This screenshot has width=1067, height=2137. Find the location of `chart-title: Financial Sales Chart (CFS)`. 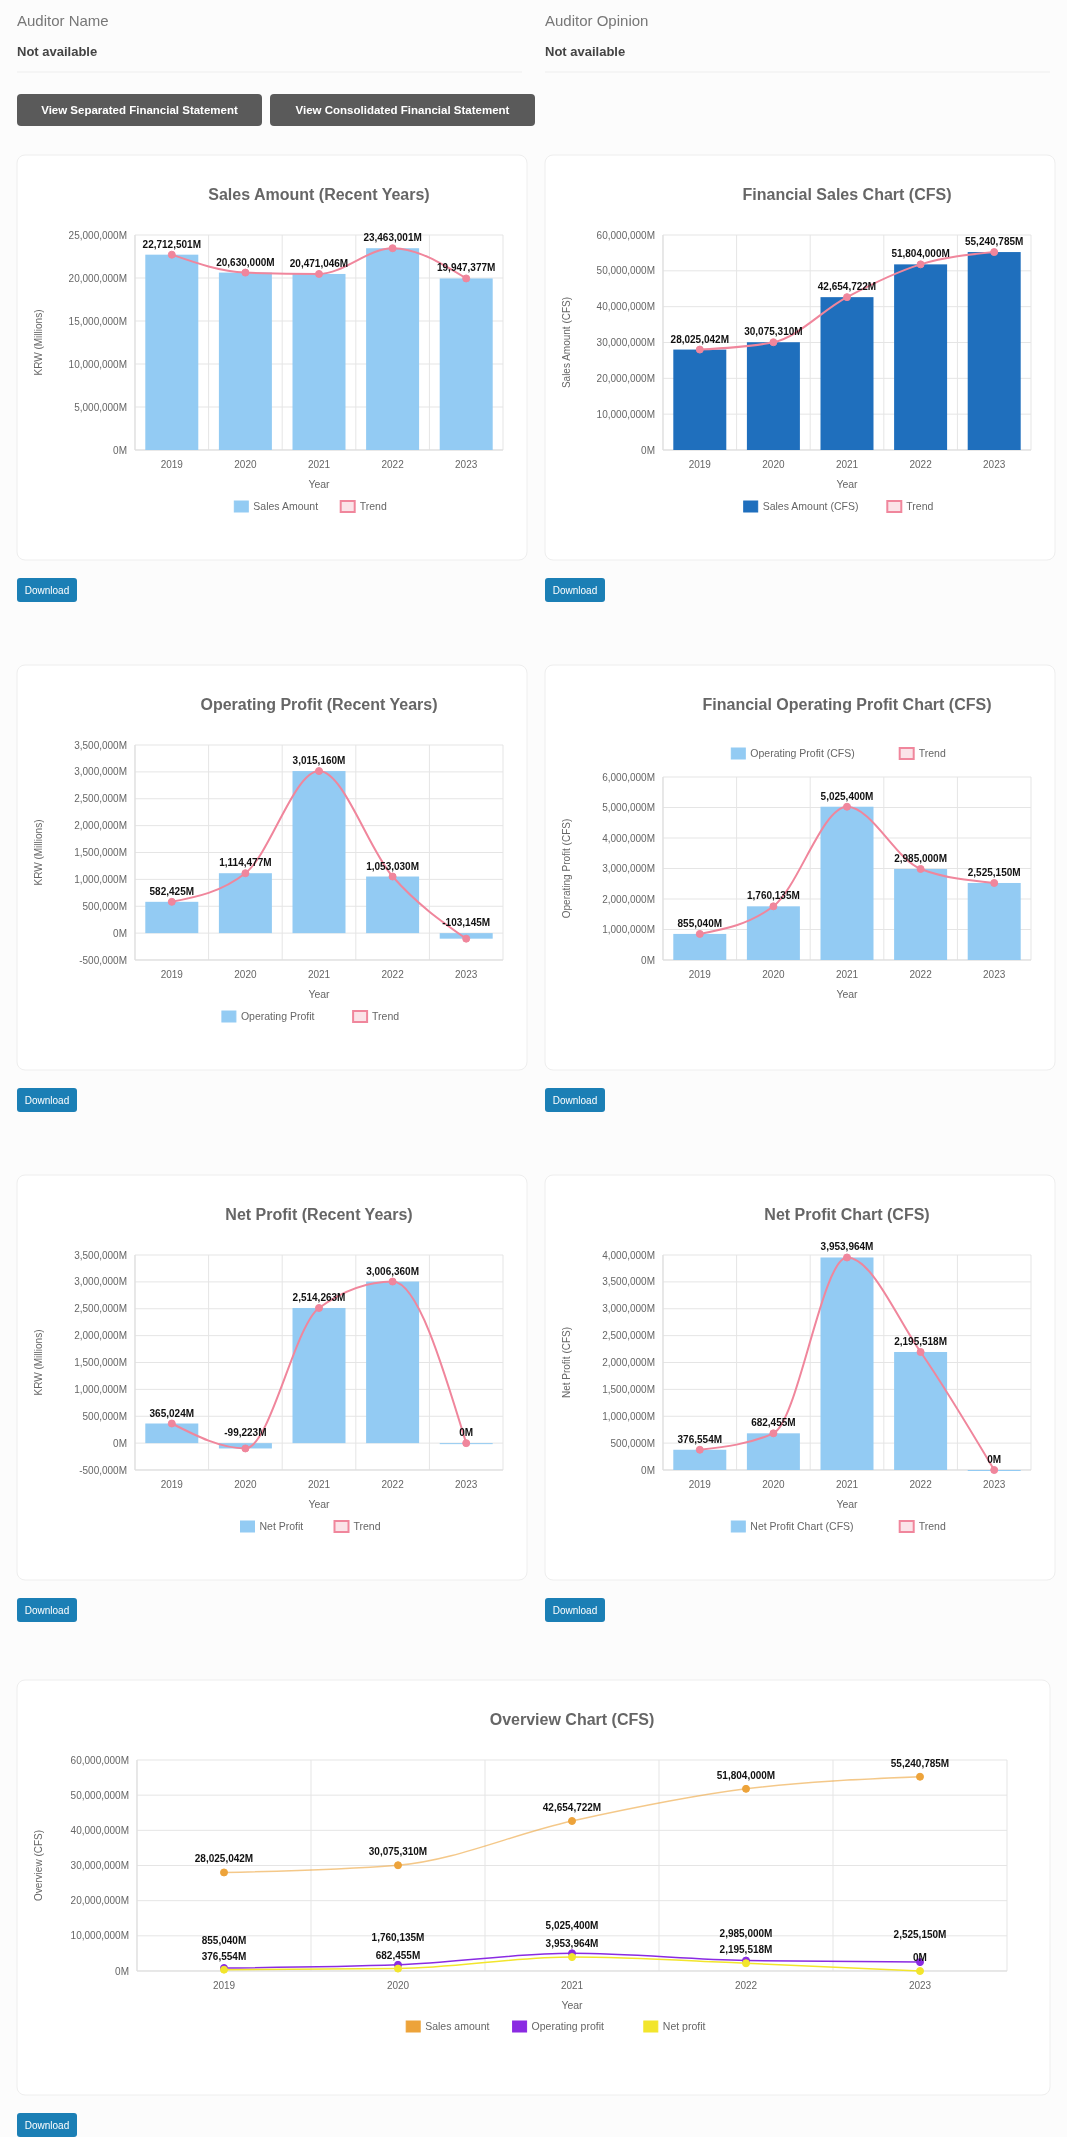

chart-title: Financial Sales Chart (CFS) is located at coordinates (847, 194).